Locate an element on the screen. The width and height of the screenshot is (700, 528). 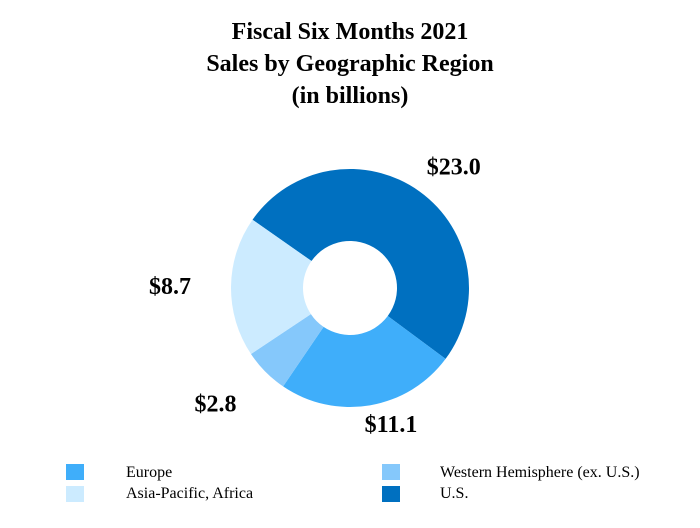
slice-europe is located at coordinates (364, 361).